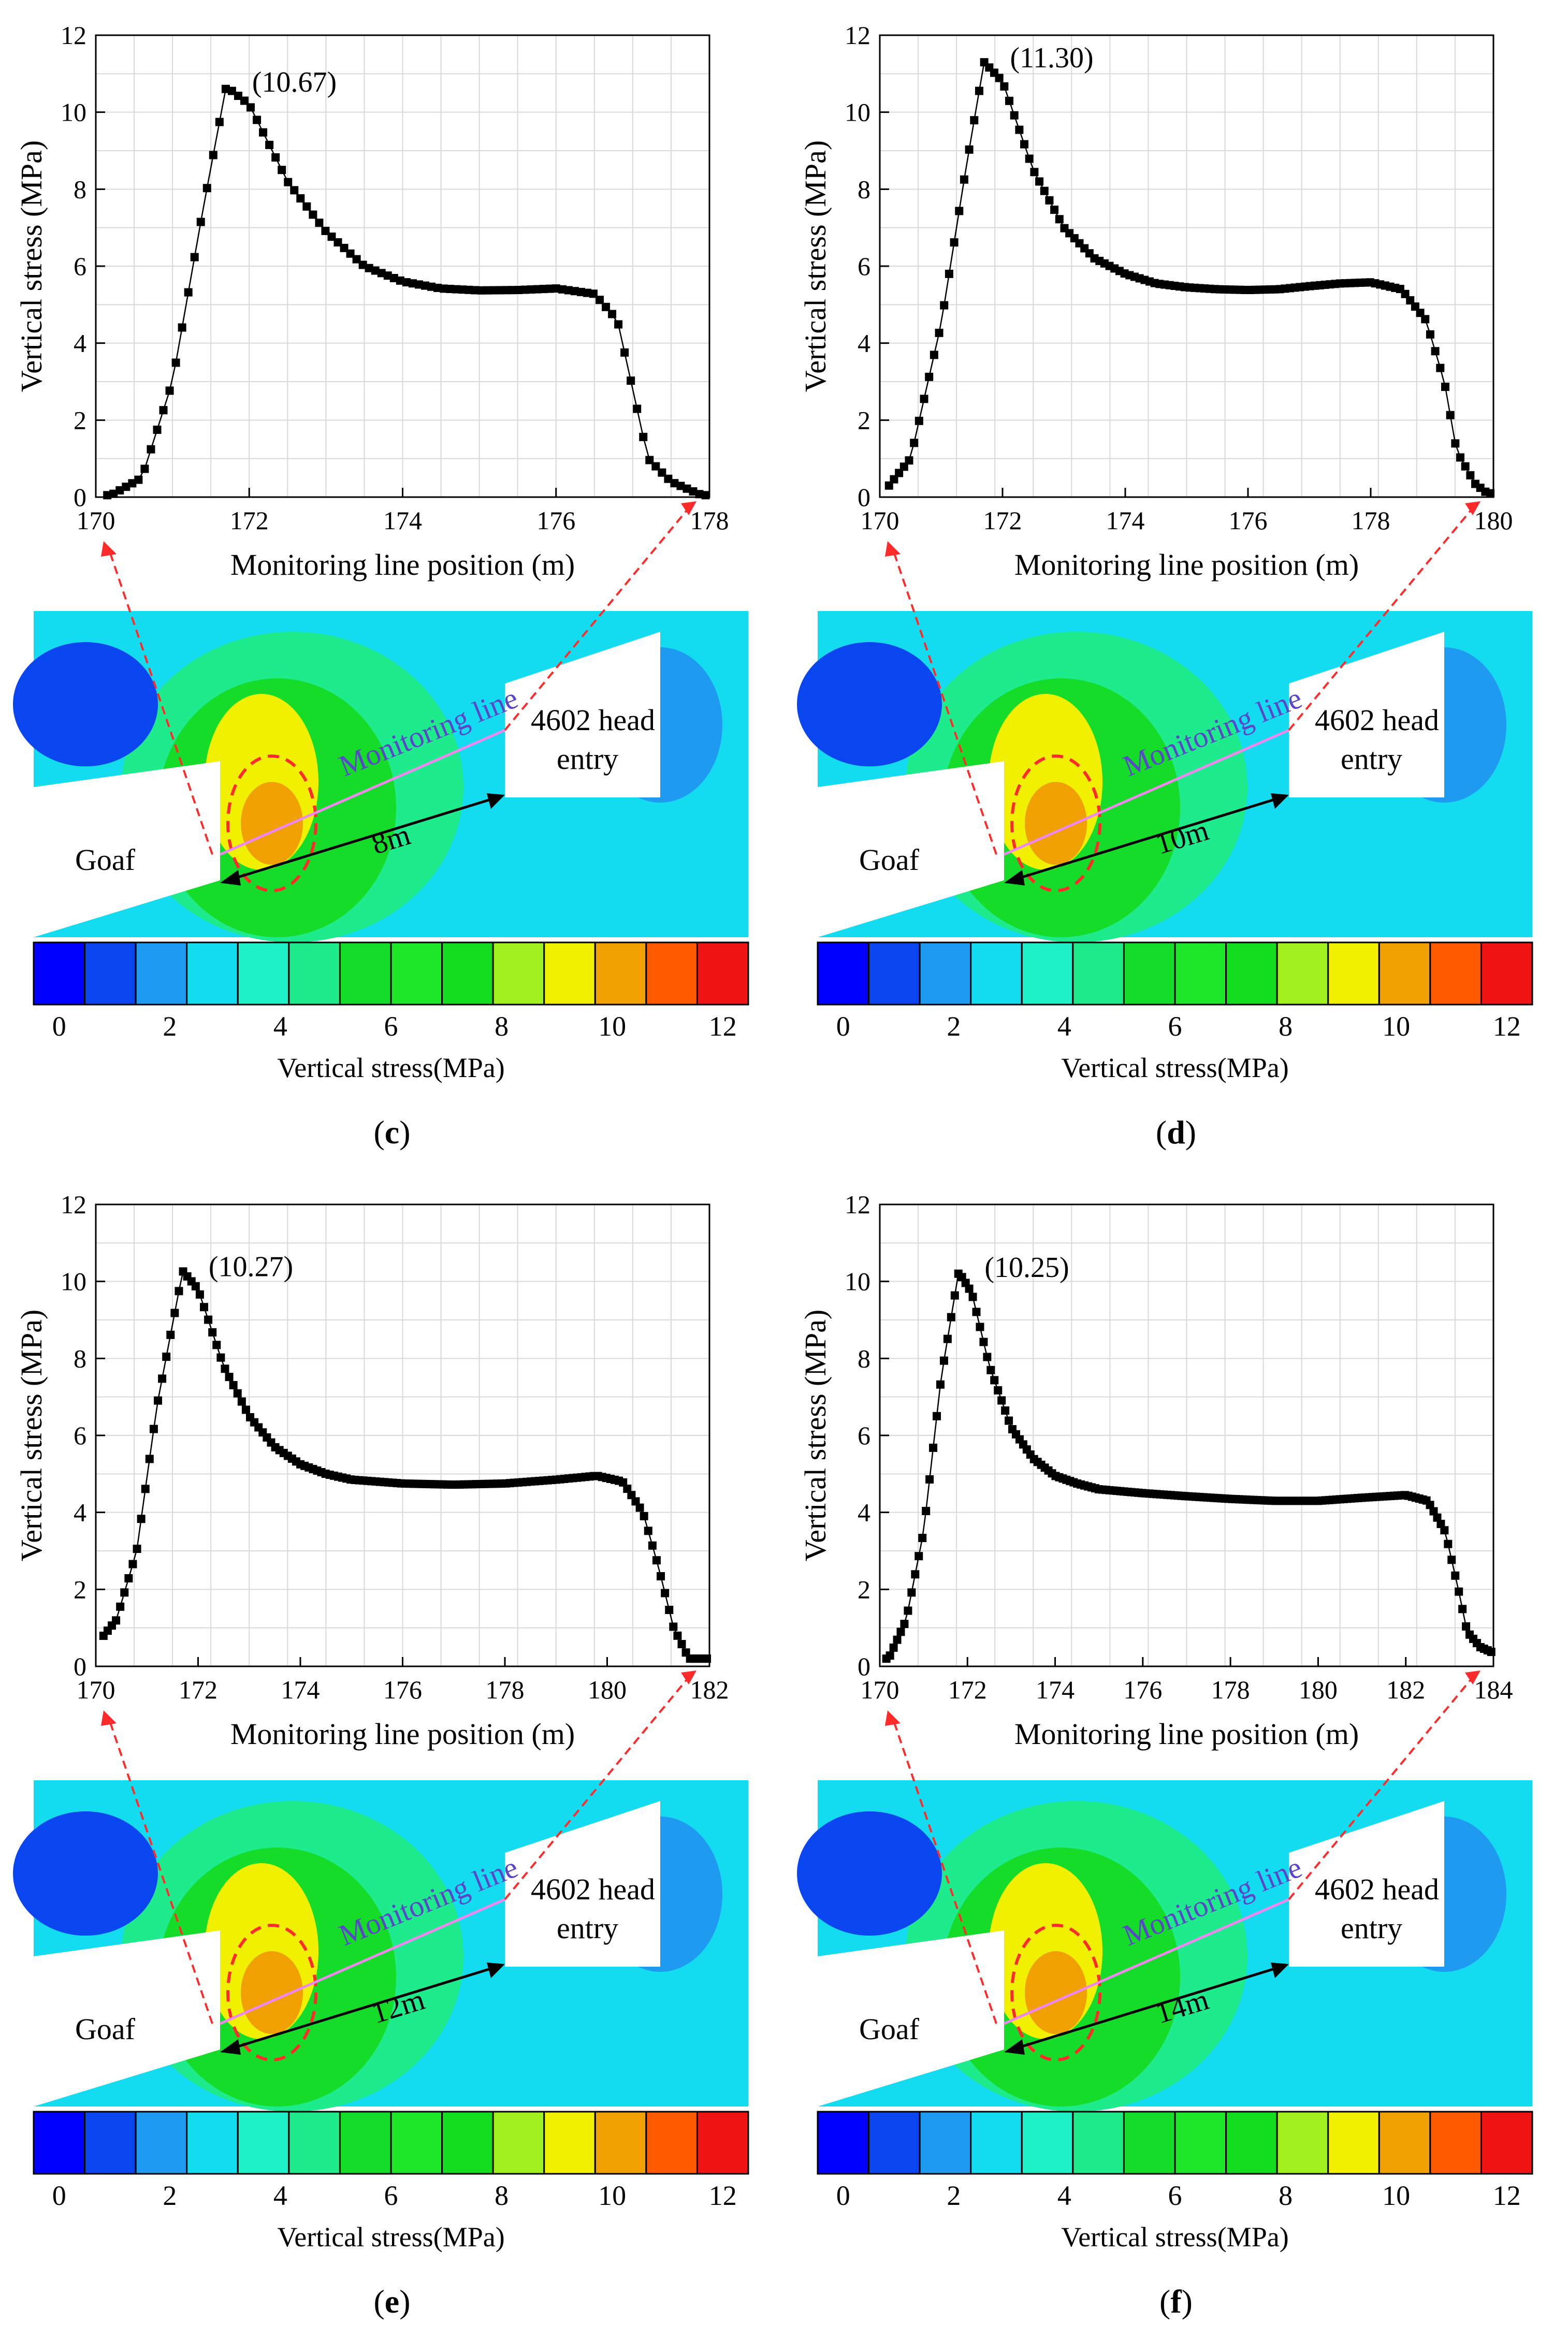 The image size is (1568, 2339). What do you see at coordinates (857, 112) in the screenshot?
I see `y-tick-label: 10` at bounding box center [857, 112].